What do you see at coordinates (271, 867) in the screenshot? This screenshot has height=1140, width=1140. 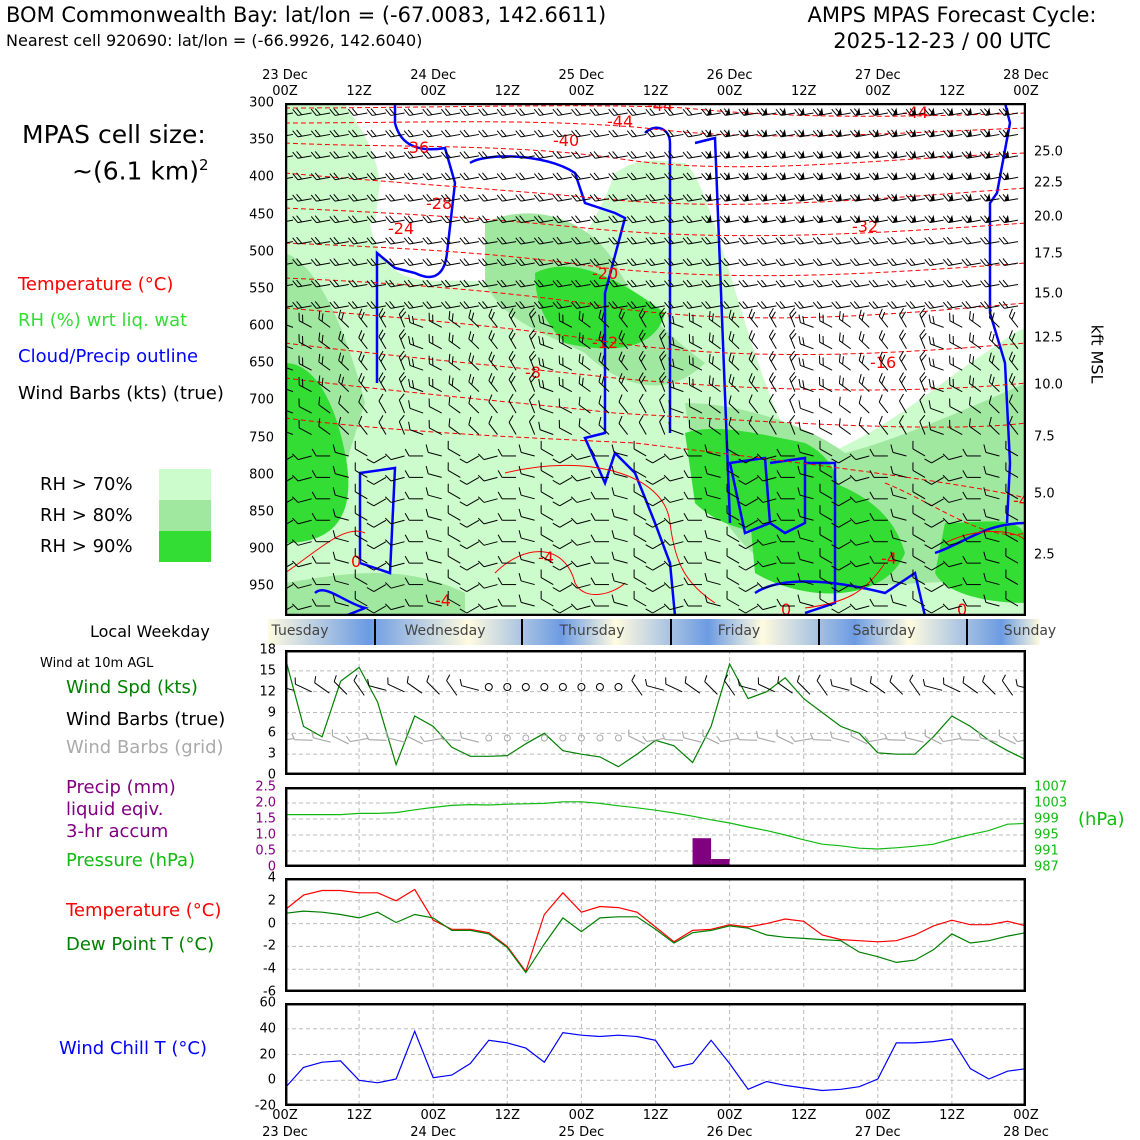 I see `y-tick: 0` at bounding box center [271, 867].